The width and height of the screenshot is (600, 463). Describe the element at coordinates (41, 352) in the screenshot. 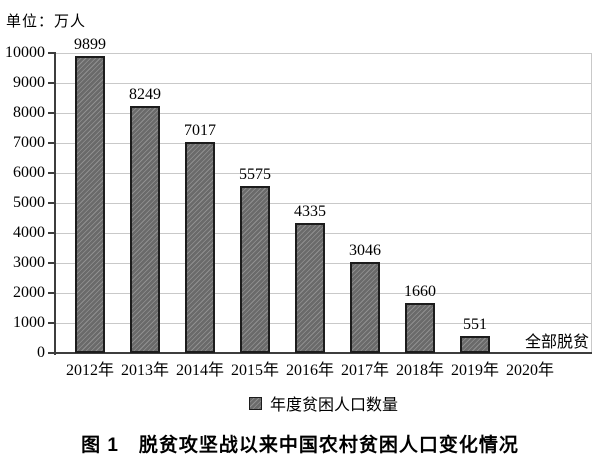

I see `y-axis-tick-label: 0` at that location.